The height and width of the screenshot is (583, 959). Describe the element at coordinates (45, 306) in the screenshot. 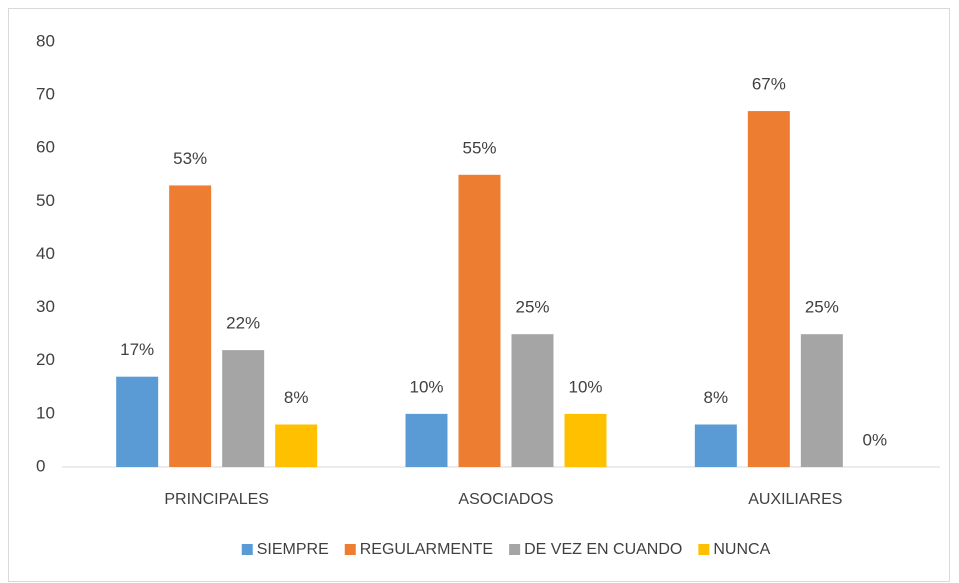

I see `y-tick-label: 30` at that location.